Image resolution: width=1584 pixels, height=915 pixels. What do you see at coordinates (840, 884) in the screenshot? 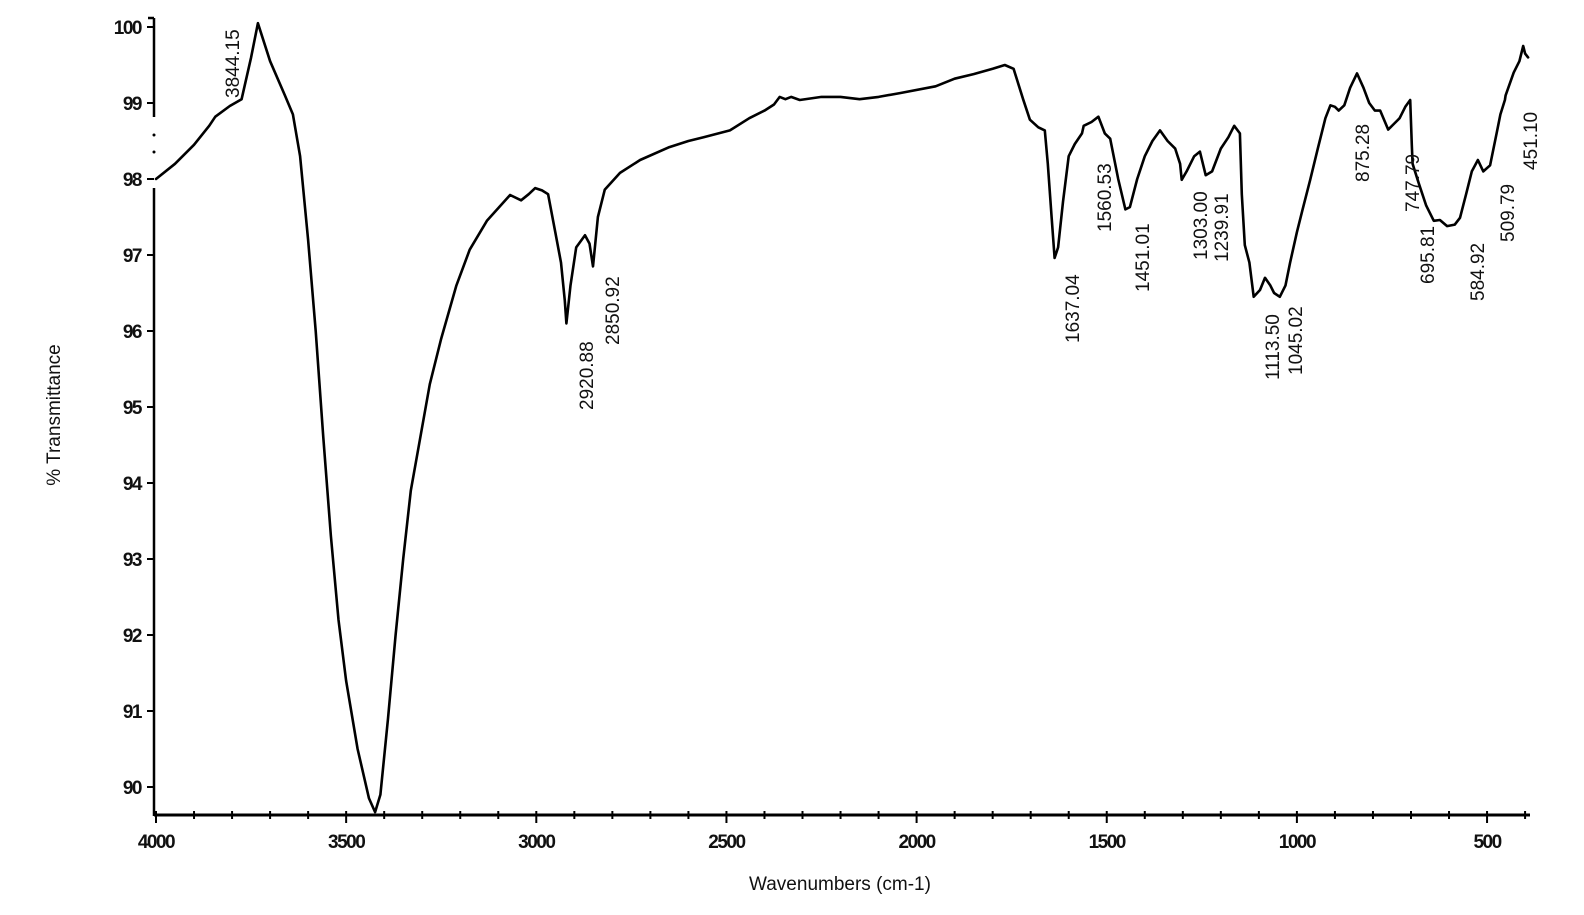
I see `x-axis-title: Wavenumbers (cm-1)` at bounding box center [840, 884].